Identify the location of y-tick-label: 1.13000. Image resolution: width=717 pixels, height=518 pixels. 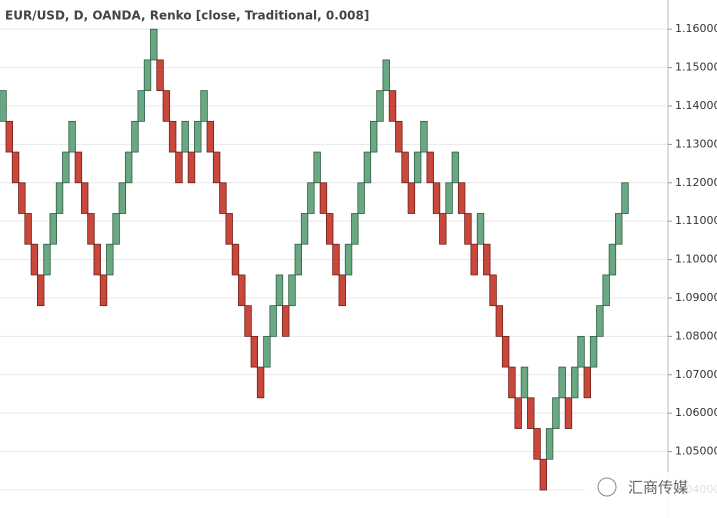
(696, 143).